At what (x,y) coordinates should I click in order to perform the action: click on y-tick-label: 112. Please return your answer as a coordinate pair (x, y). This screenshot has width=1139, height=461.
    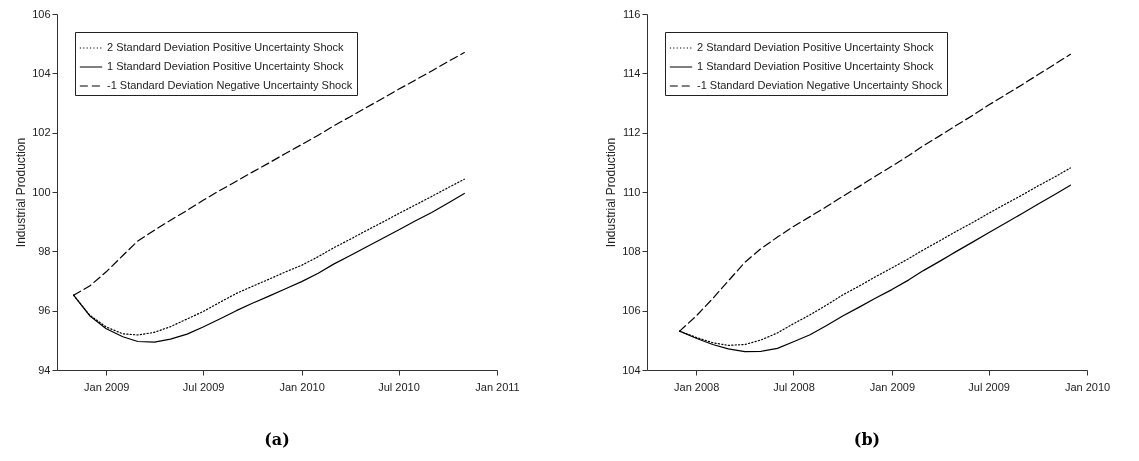
    Looking at the image, I should click on (631, 132).